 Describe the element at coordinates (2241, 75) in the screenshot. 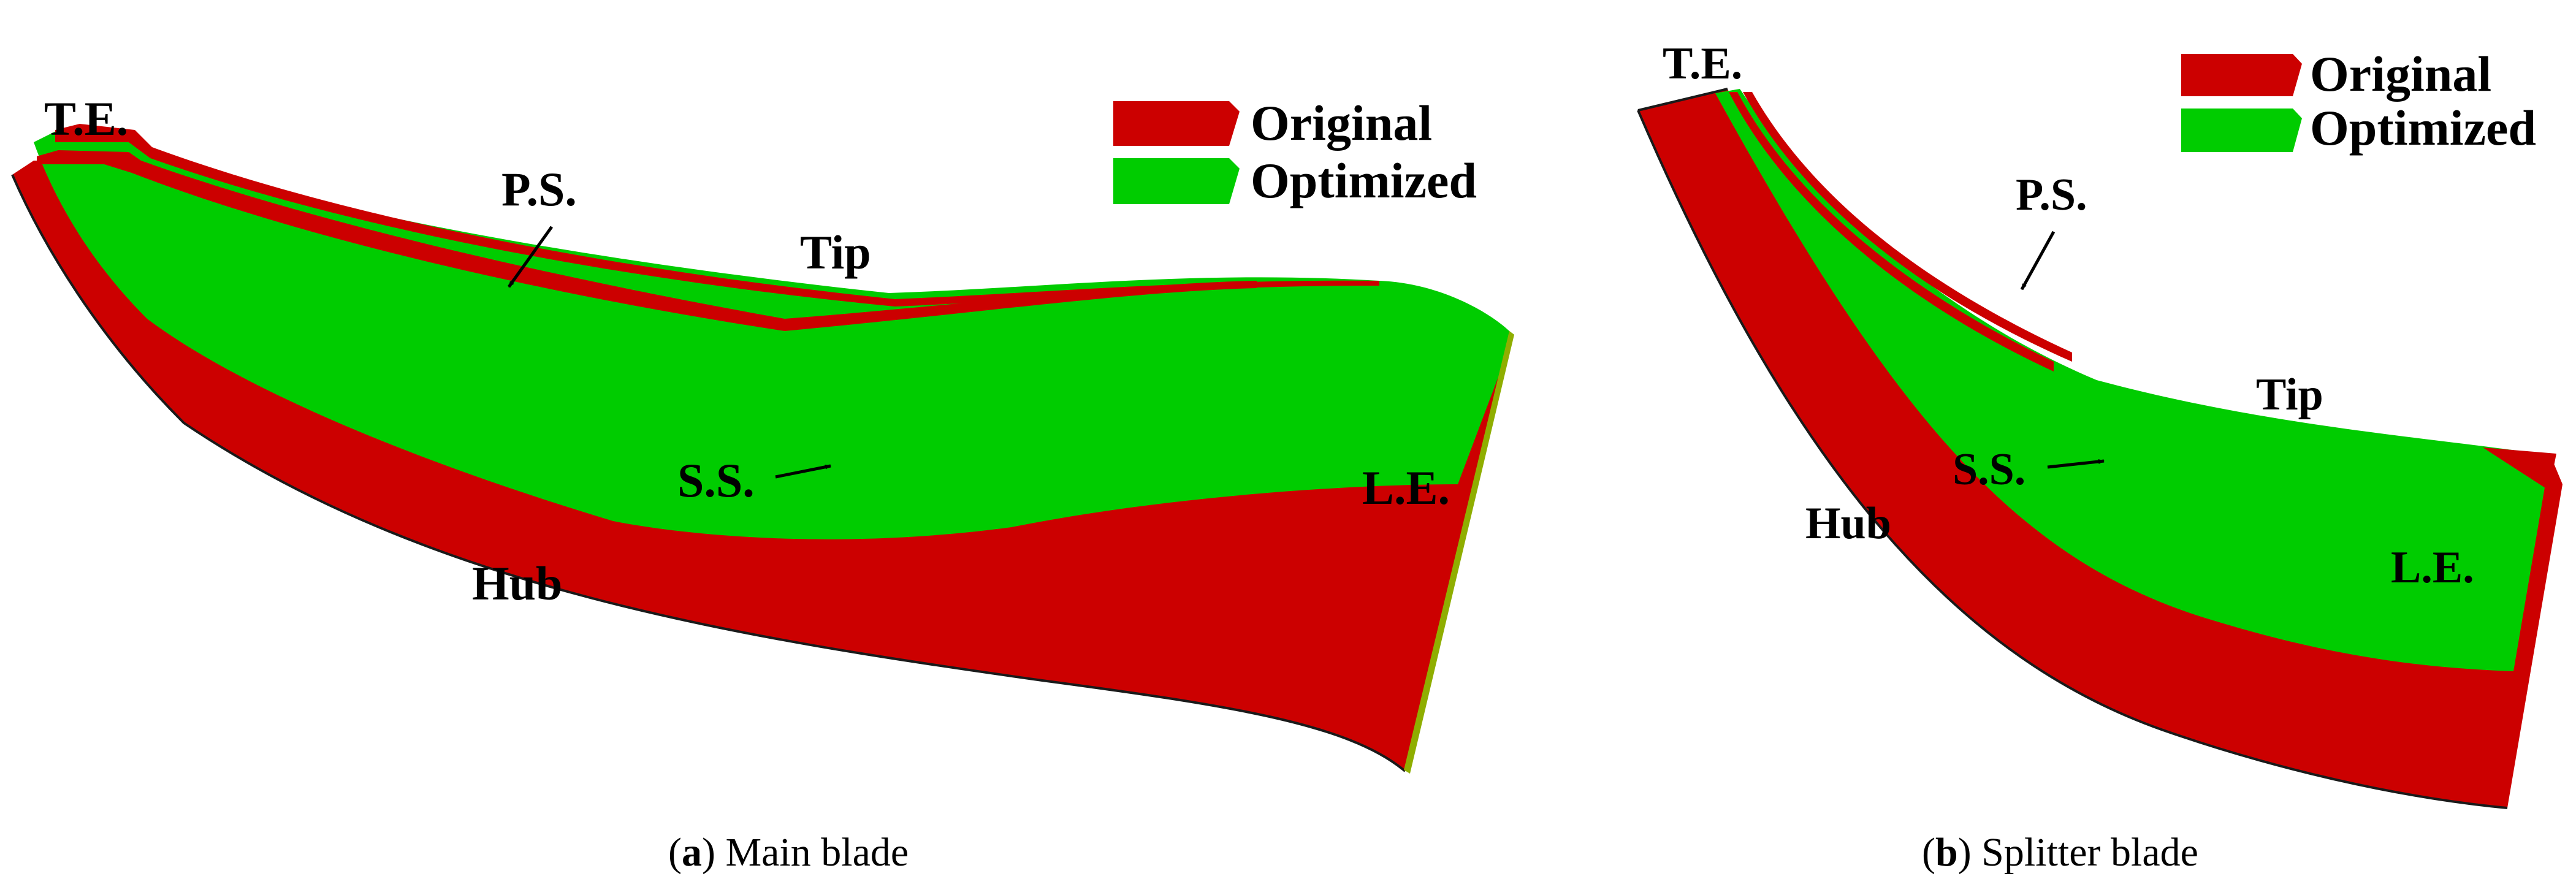

I see `splitter-legend-original-swatch` at that location.